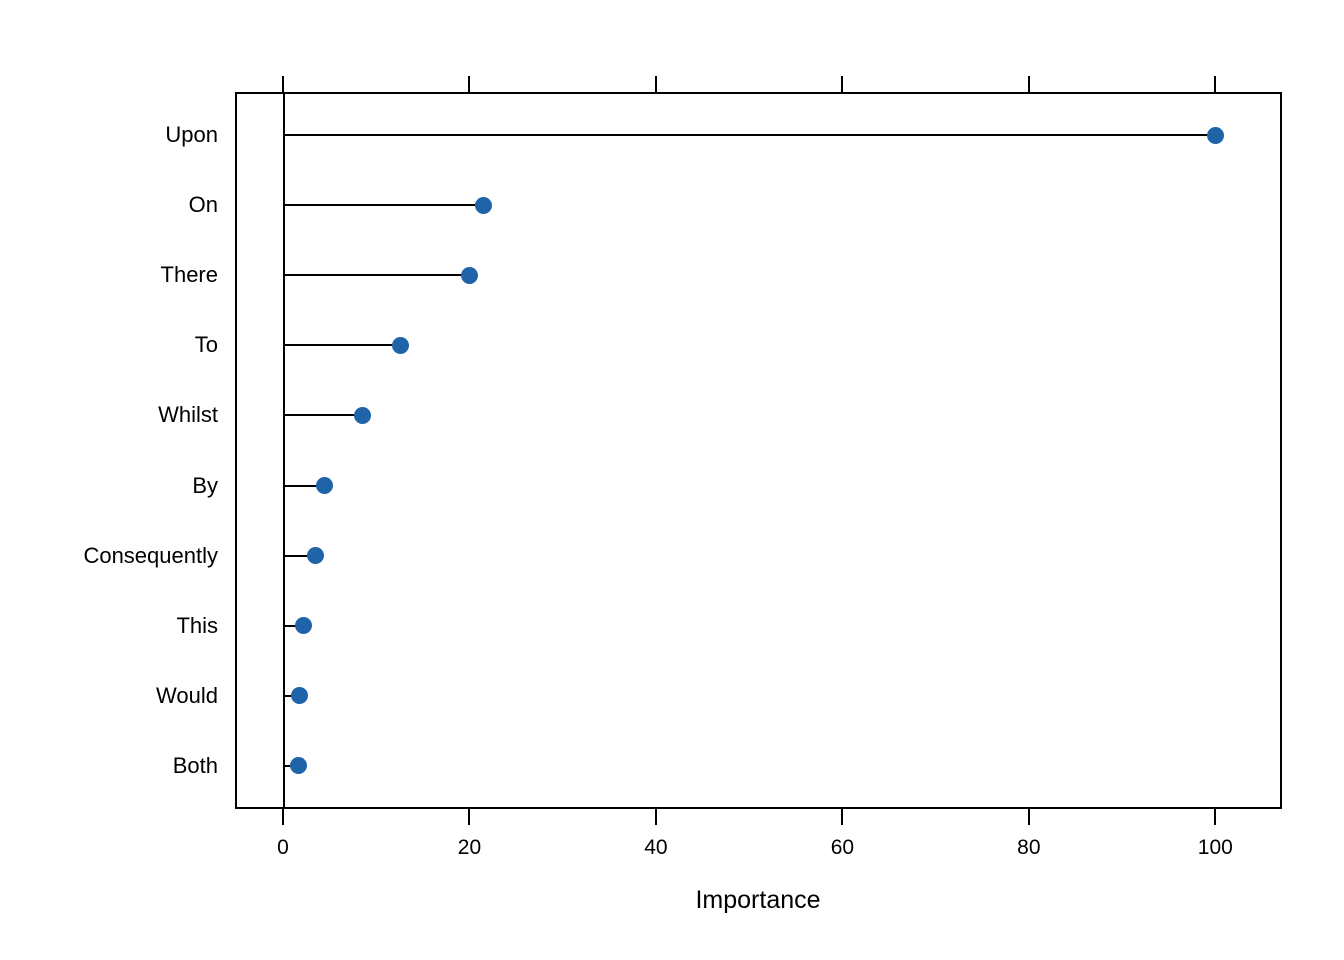 The width and height of the screenshot is (1344, 960). Describe the element at coordinates (187, 695) in the screenshot. I see `category-label: Would` at that location.